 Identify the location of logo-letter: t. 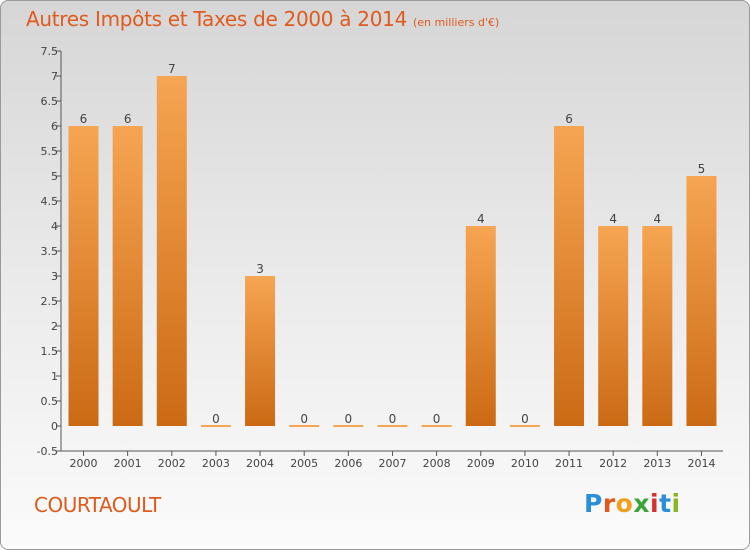
(665, 503).